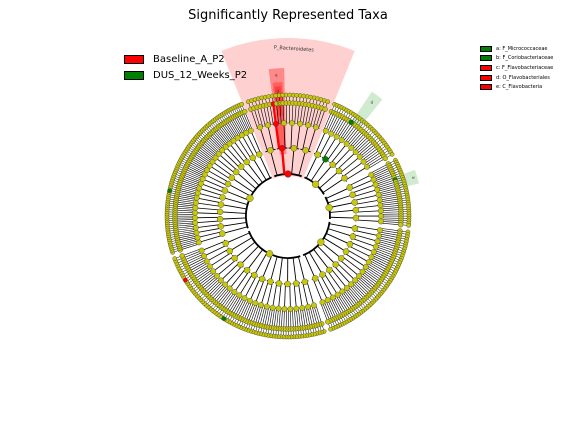  What do you see at coordinates (134, 75) in the screenshot?
I see `legend-swatch-dus` at bounding box center [134, 75].